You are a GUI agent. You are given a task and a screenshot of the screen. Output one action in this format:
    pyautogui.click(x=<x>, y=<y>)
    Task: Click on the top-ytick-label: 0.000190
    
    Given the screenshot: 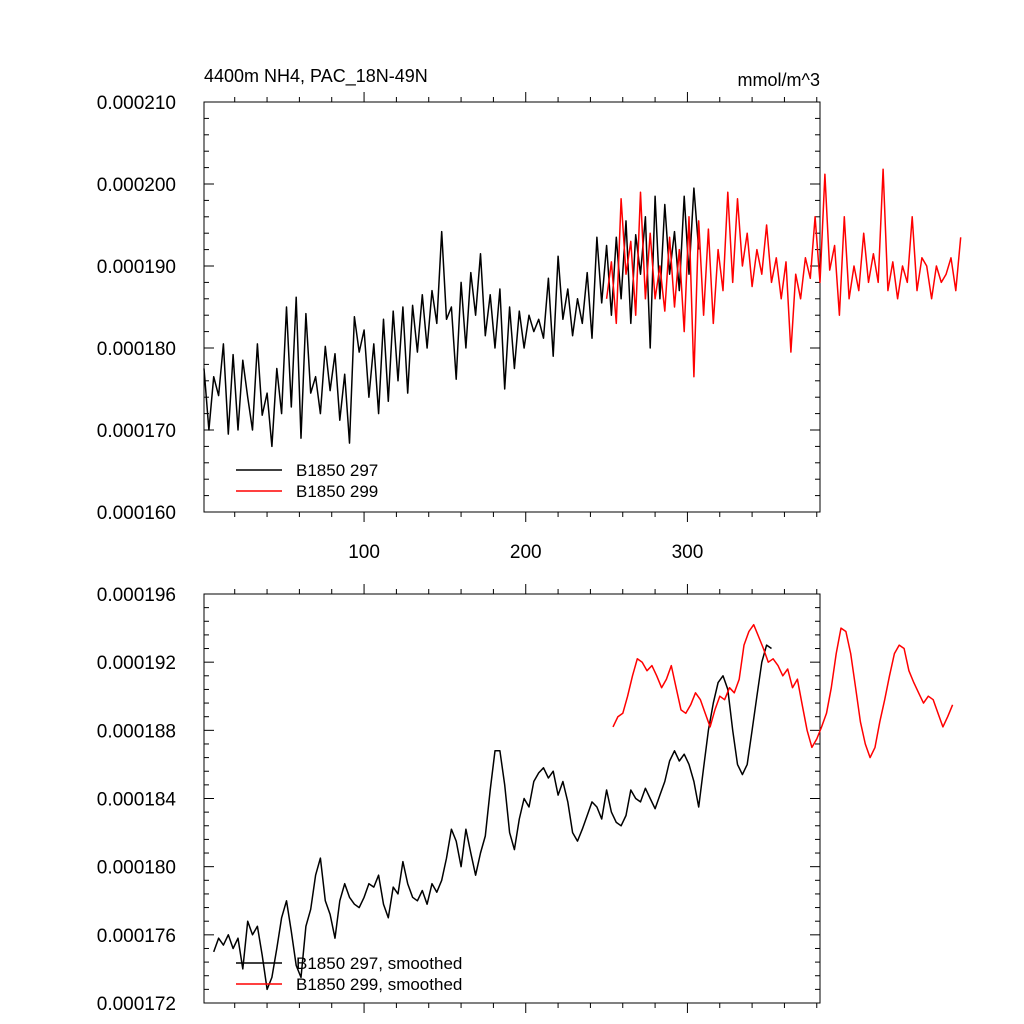 What is the action you would take?
    pyautogui.click(x=136, y=267)
    